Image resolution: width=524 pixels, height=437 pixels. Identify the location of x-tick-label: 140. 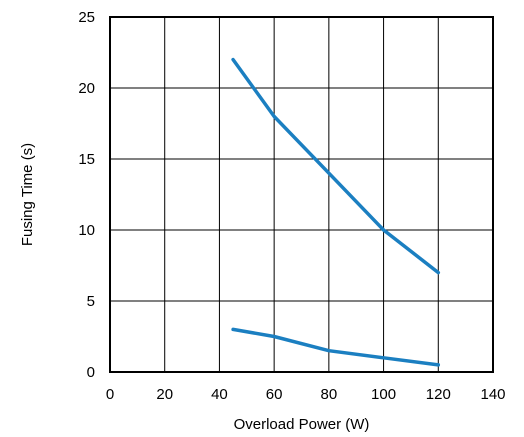
(492, 394).